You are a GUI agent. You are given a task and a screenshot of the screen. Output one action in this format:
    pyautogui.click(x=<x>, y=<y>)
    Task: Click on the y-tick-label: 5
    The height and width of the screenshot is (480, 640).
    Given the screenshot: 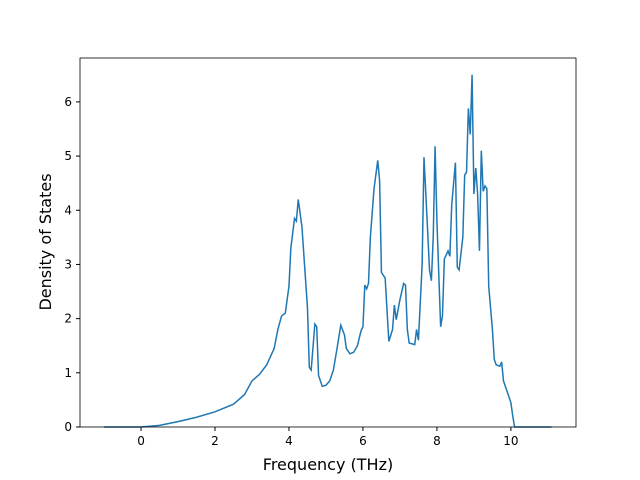 What is the action you would take?
    pyautogui.click(x=68, y=156)
    